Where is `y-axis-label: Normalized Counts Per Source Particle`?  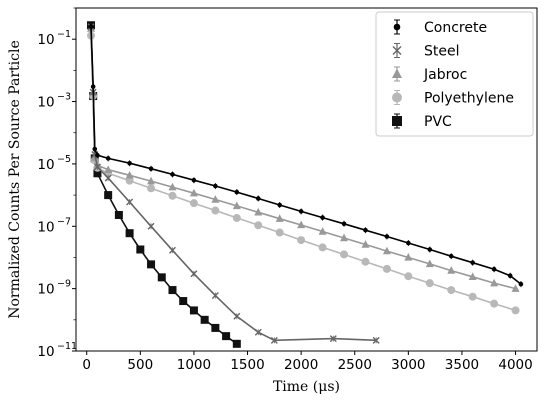 y-axis-label: Normalized Counts Per Source Particle is located at coordinates (15, 179).